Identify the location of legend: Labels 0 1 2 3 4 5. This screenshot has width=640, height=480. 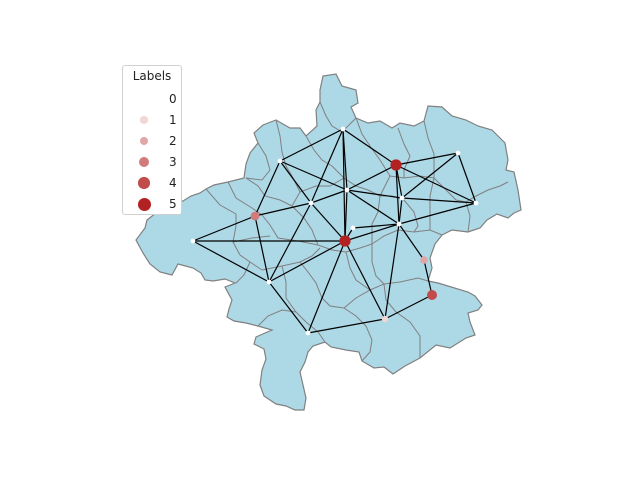
(152, 140).